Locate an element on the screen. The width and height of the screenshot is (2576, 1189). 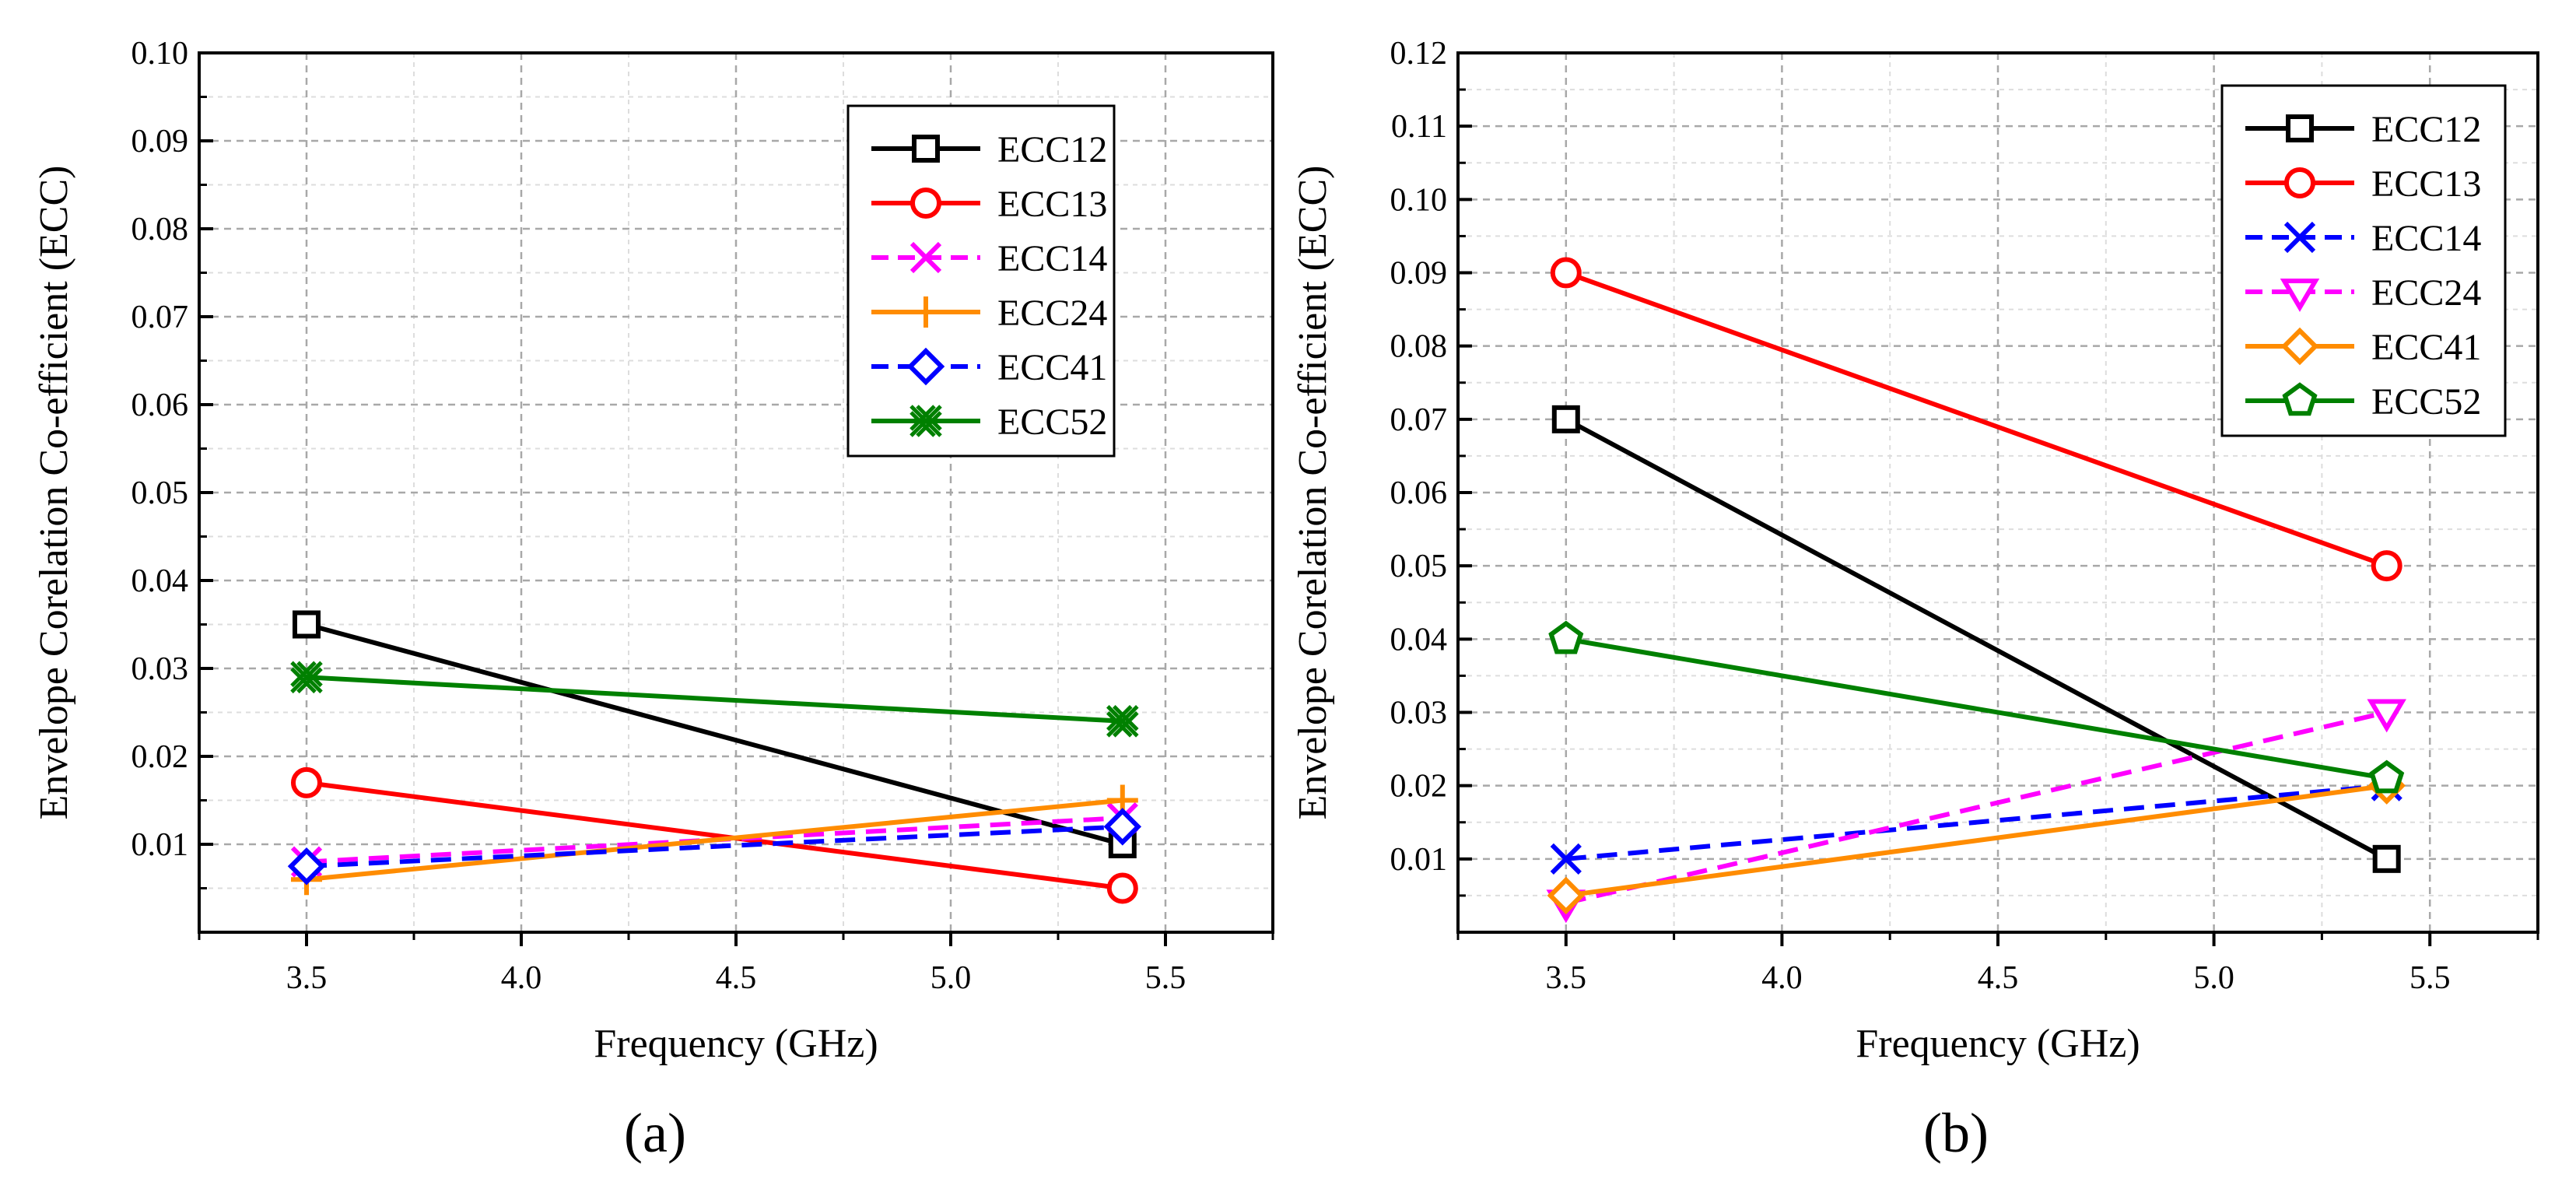
data-point-triangle-down is located at coordinates (2386, 716).